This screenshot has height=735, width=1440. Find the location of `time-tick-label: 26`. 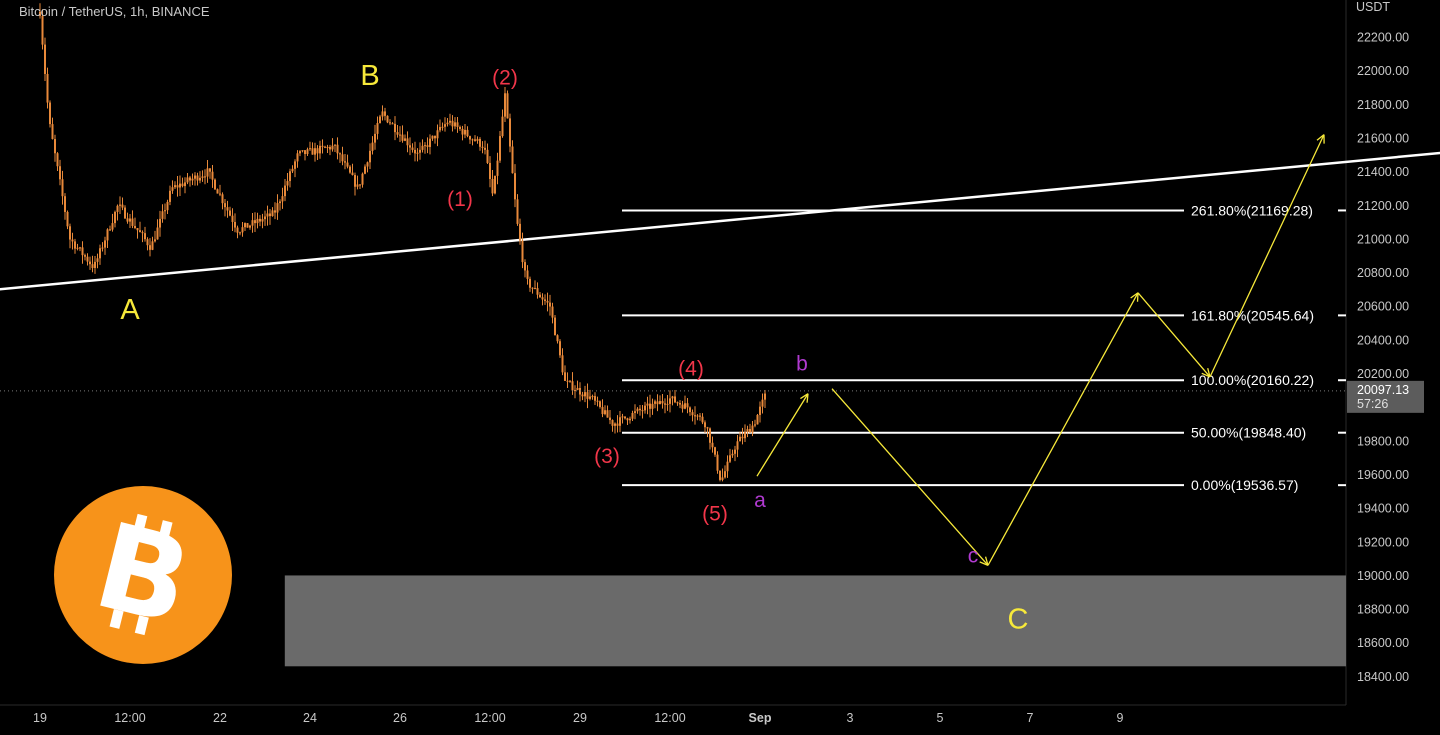

time-tick-label: 26 is located at coordinates (400, 718).